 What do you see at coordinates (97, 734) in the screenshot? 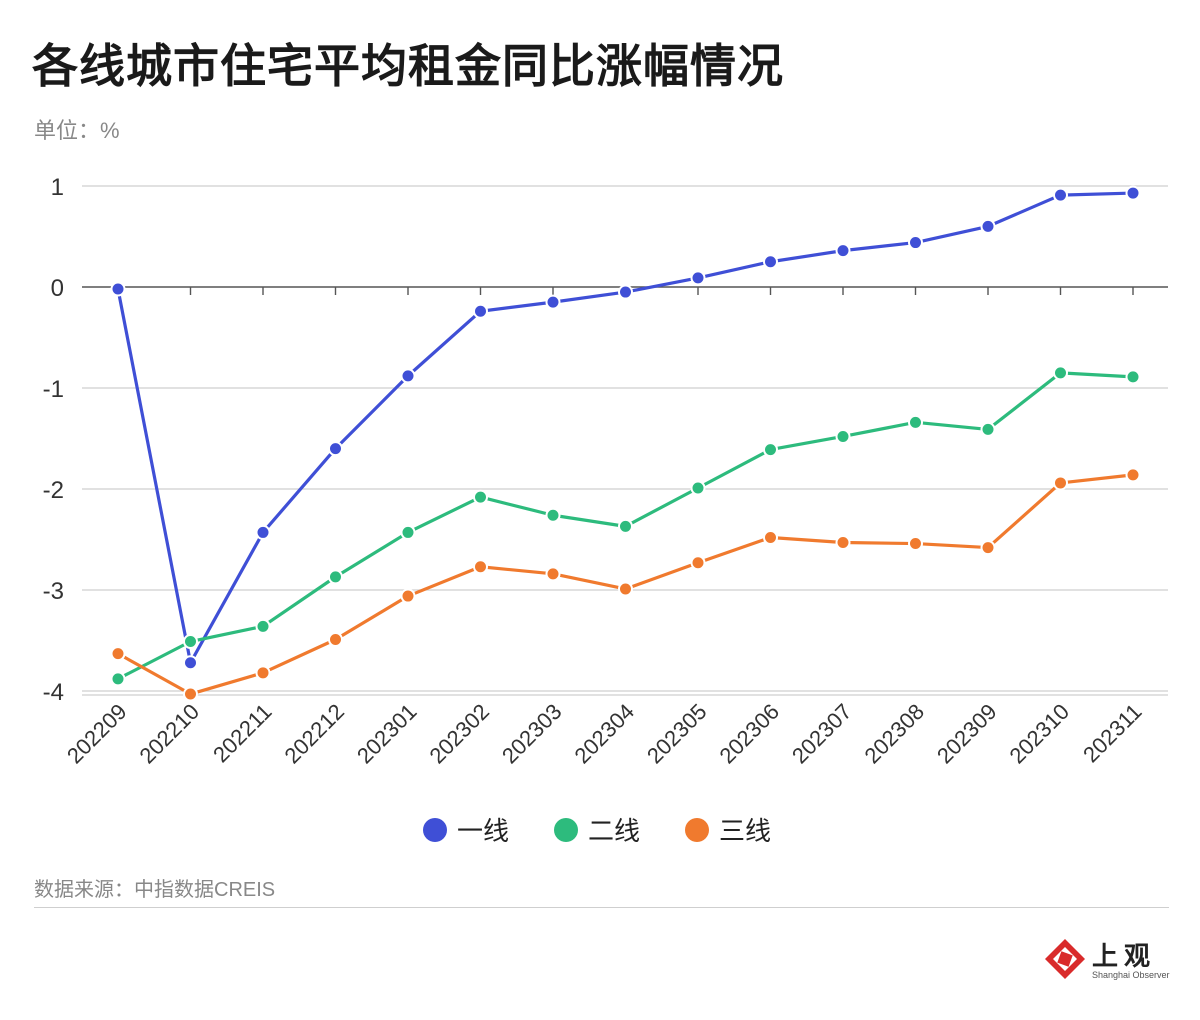
I see `x-tick-label: 202209` at bounding box center [97, 734].